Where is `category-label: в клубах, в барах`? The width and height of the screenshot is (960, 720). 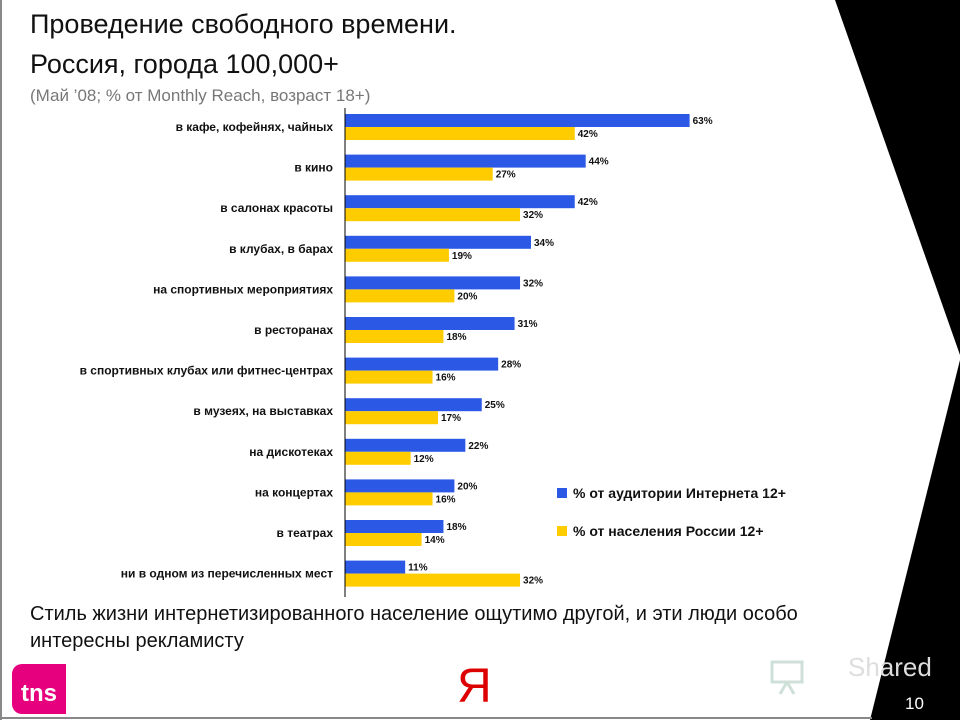
category-label: в клубах, в барах is located at coordinates (281, 249).